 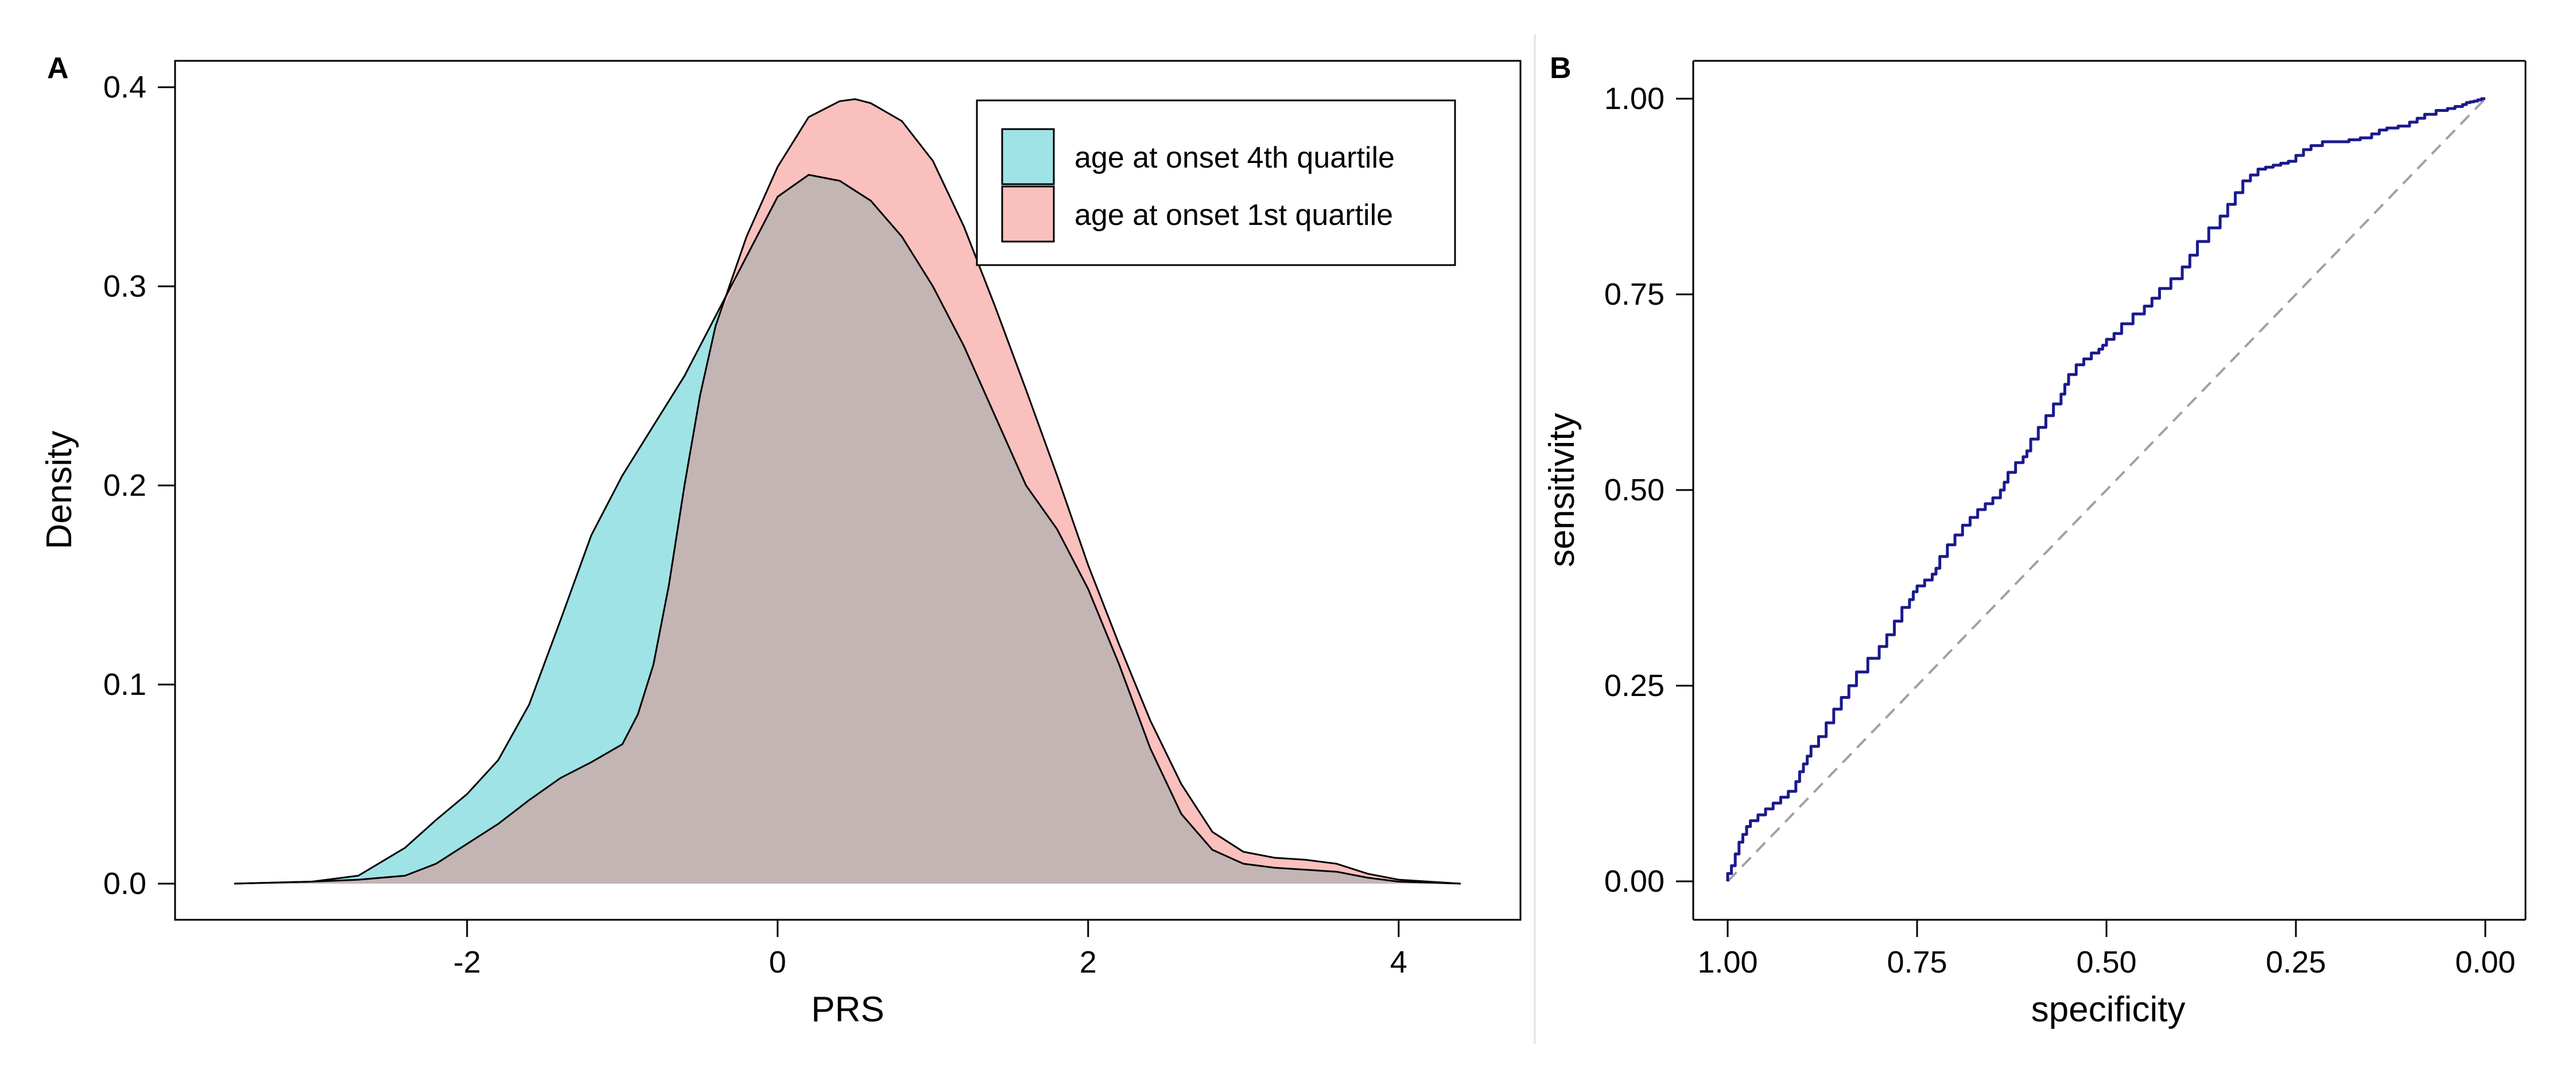 I want to click on y-tick-label-a: 0.2, so click(x=124, y=486).